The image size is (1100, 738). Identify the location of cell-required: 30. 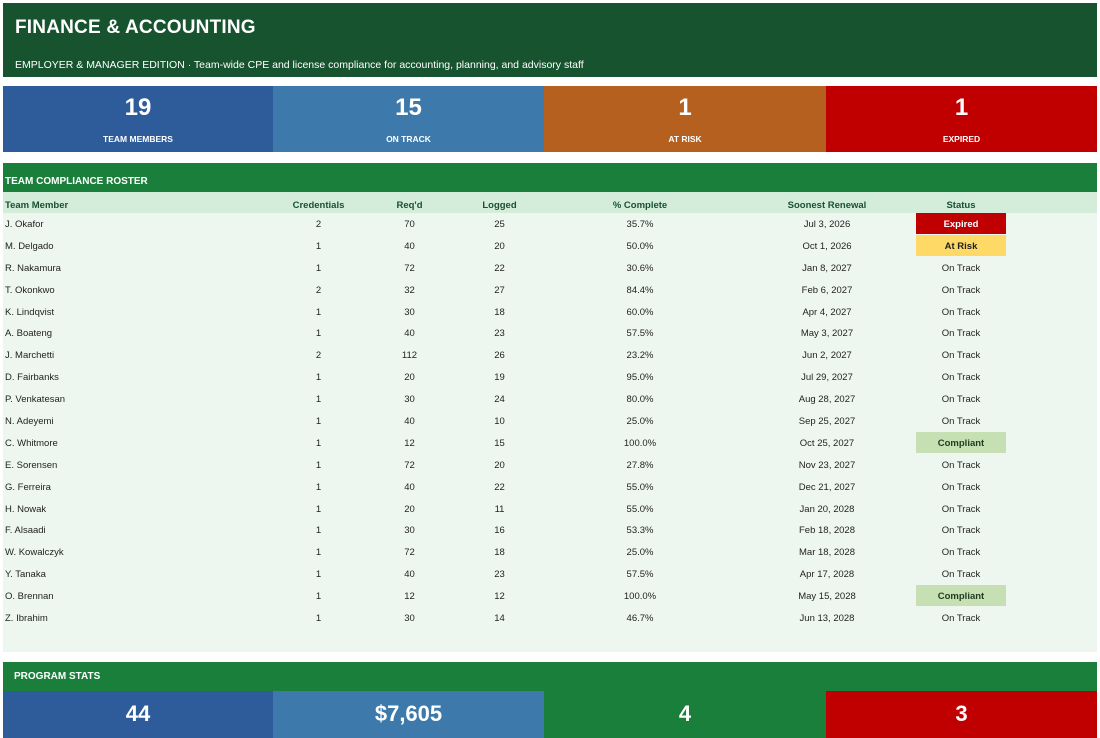
(409, 400).